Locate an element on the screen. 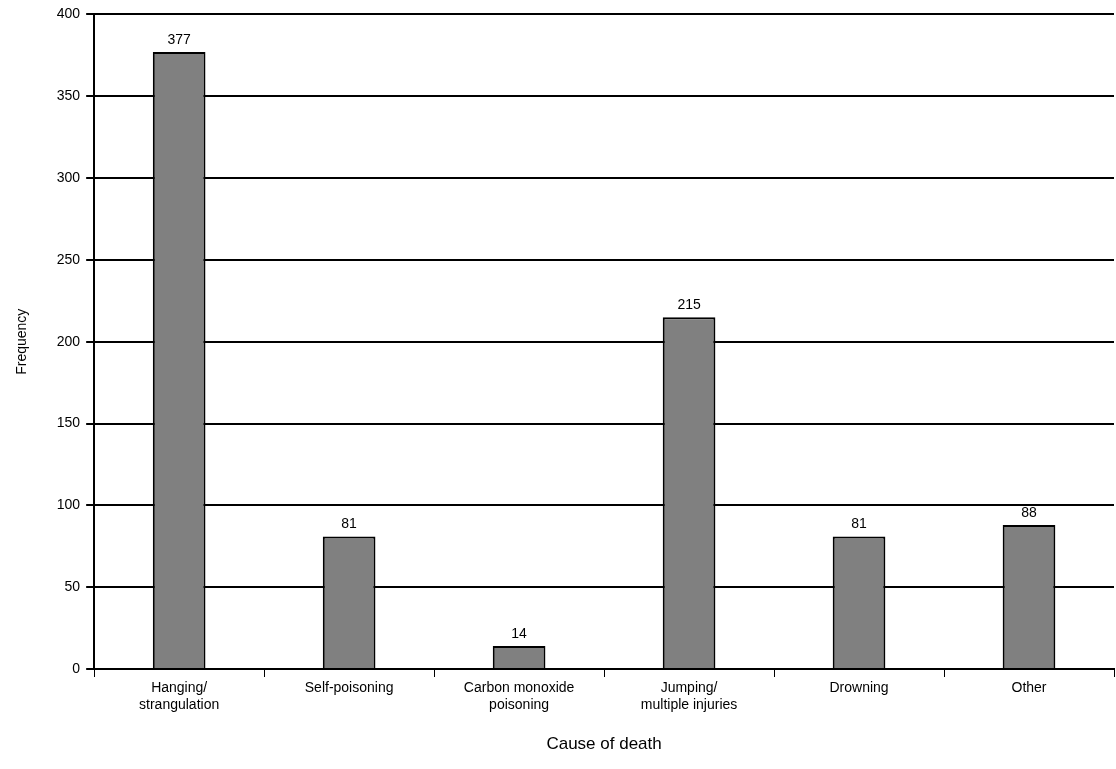 This screenshot has width=1116, height=769. data-label: 88 is located at coordinates (1029, 511).